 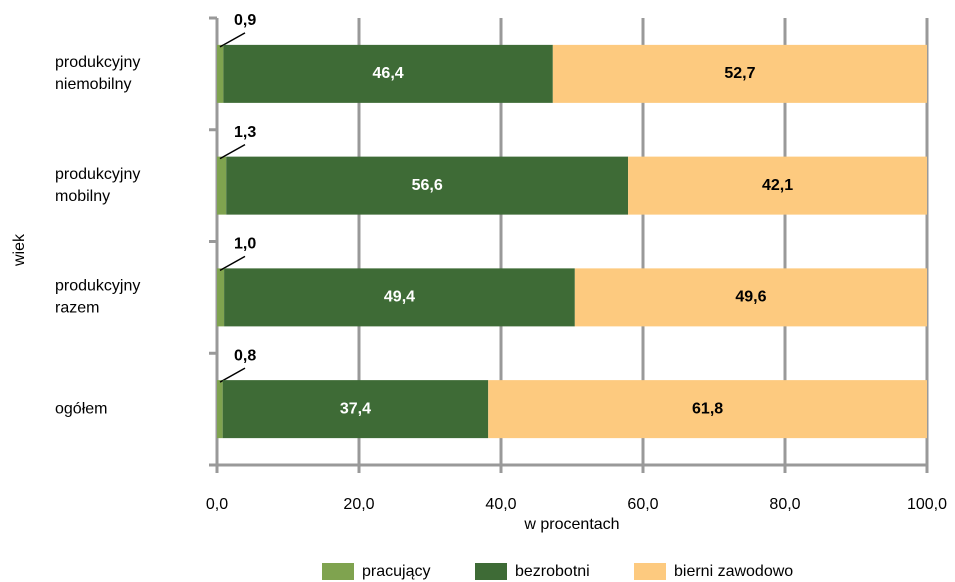 I want to click on data-label: 56,6, so click(x=427, y=185).